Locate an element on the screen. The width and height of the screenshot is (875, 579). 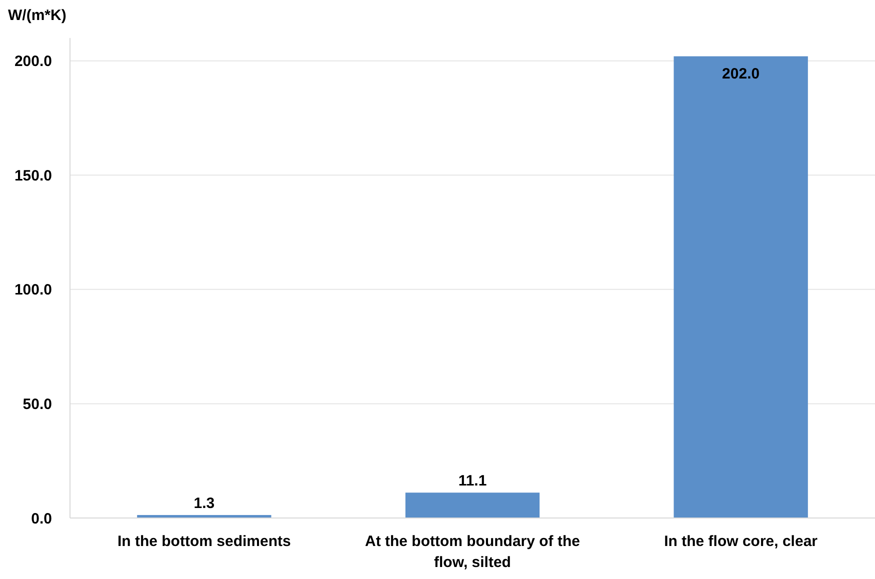
x-tick-label: In the flow core, clear is located at coordinates (741, 541).